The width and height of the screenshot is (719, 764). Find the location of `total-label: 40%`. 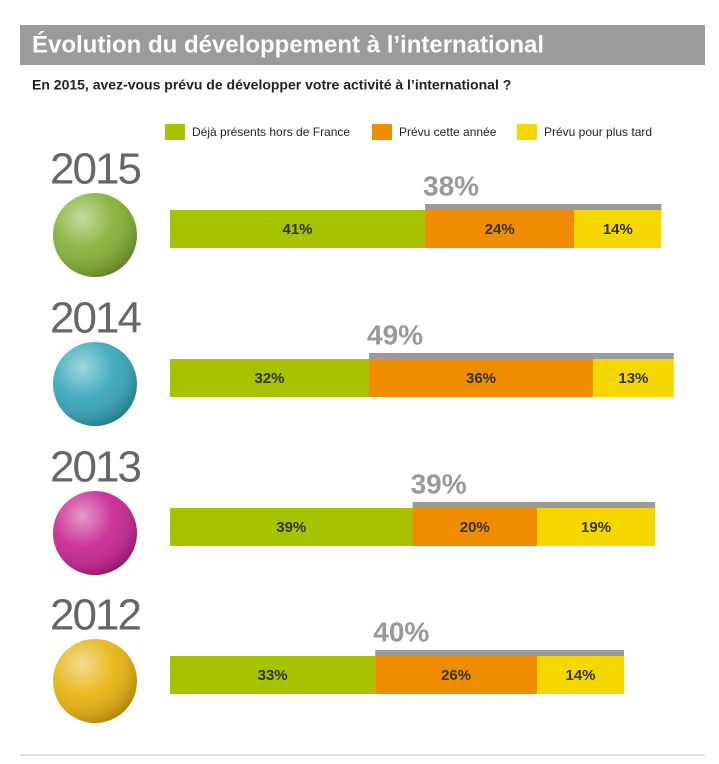

total-label: 40% is located at coordinates (401, 631).